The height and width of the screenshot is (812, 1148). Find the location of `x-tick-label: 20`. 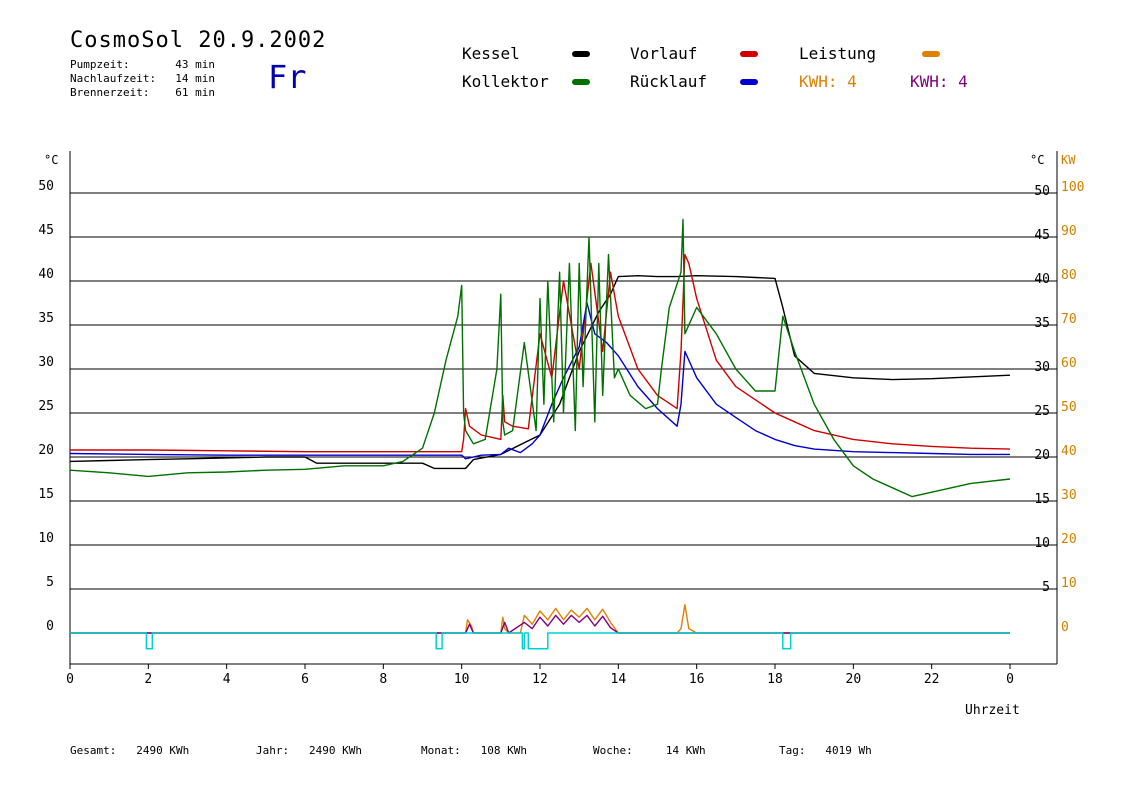

x-tick-label: 20 is located at coordinates (854, 679).